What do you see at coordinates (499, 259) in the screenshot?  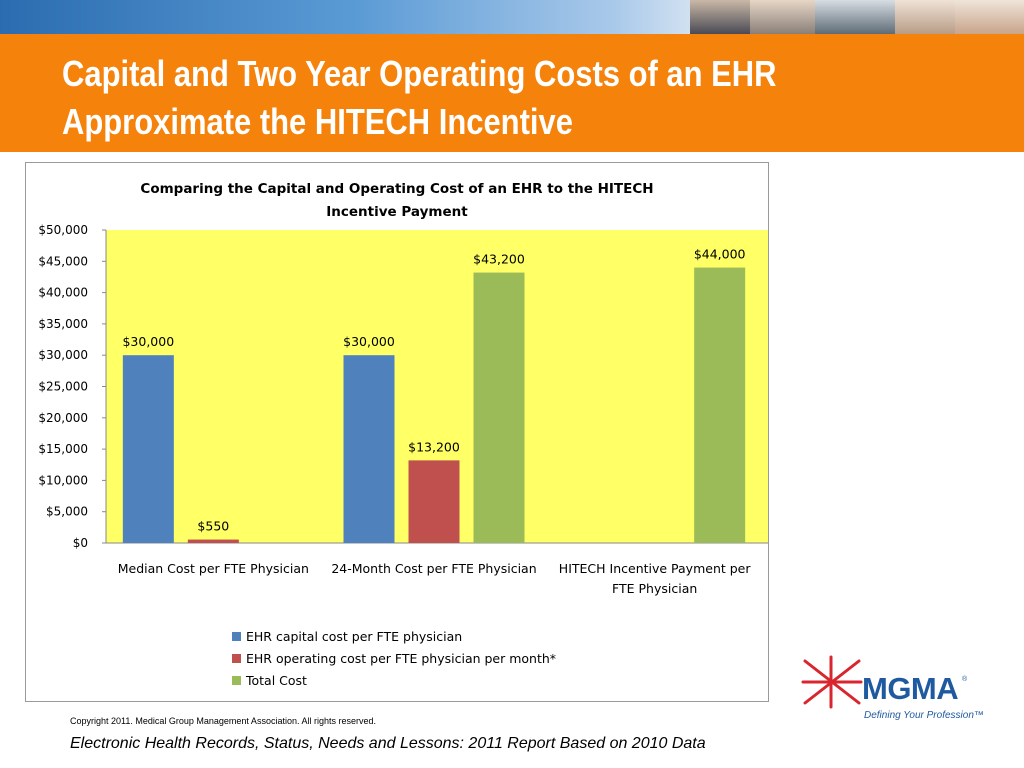 I see `data-label: $43,200` at bounding box center [499, 259].